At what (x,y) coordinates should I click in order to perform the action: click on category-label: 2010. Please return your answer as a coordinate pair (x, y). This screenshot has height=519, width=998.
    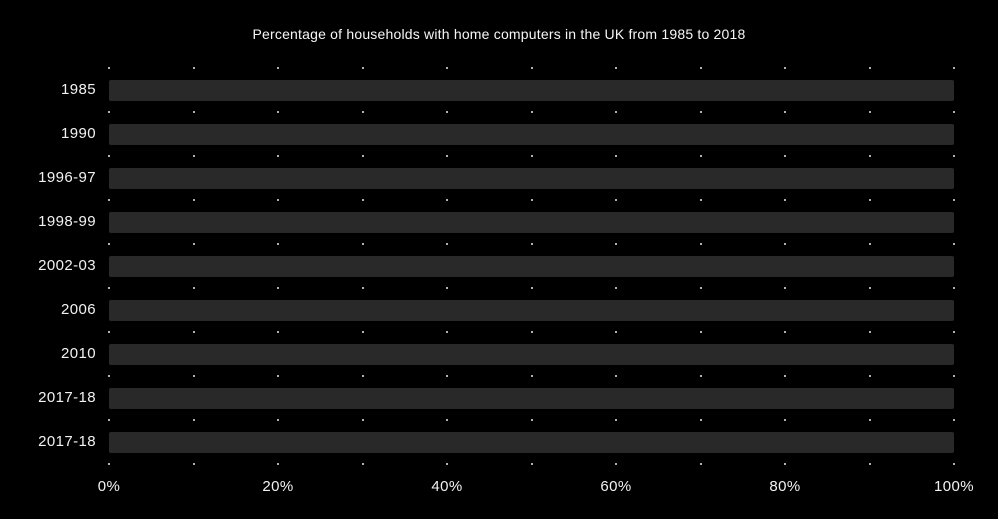
    Looking at the image, I should click on (78, 353).